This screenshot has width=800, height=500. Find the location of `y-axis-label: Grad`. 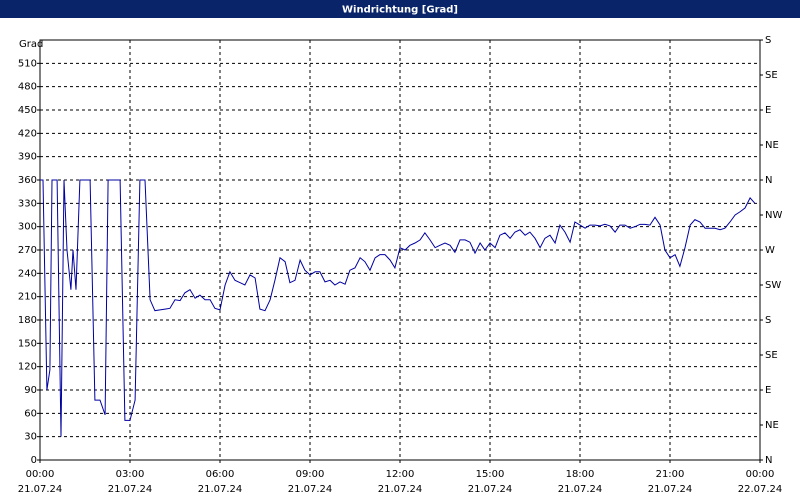

y-axis-label: Grad is located at coordinates (31, 44).